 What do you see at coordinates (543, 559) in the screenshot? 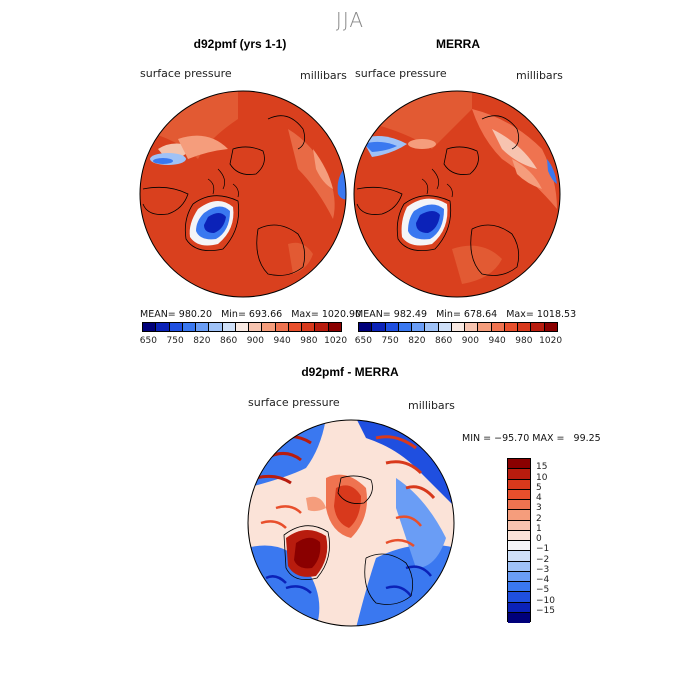
I see `colorbar-tick-label: −2` at bounding box center [543, 559].